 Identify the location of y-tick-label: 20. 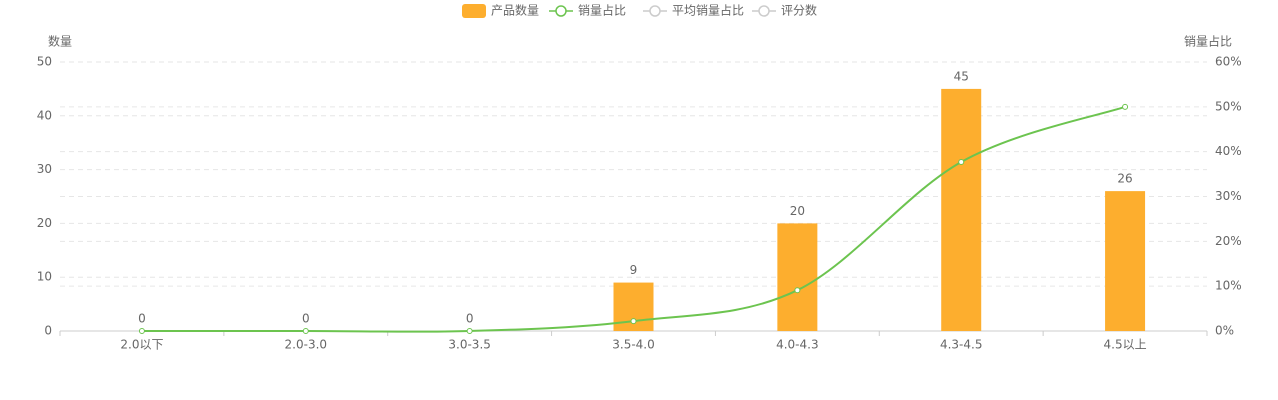
(44, 223).